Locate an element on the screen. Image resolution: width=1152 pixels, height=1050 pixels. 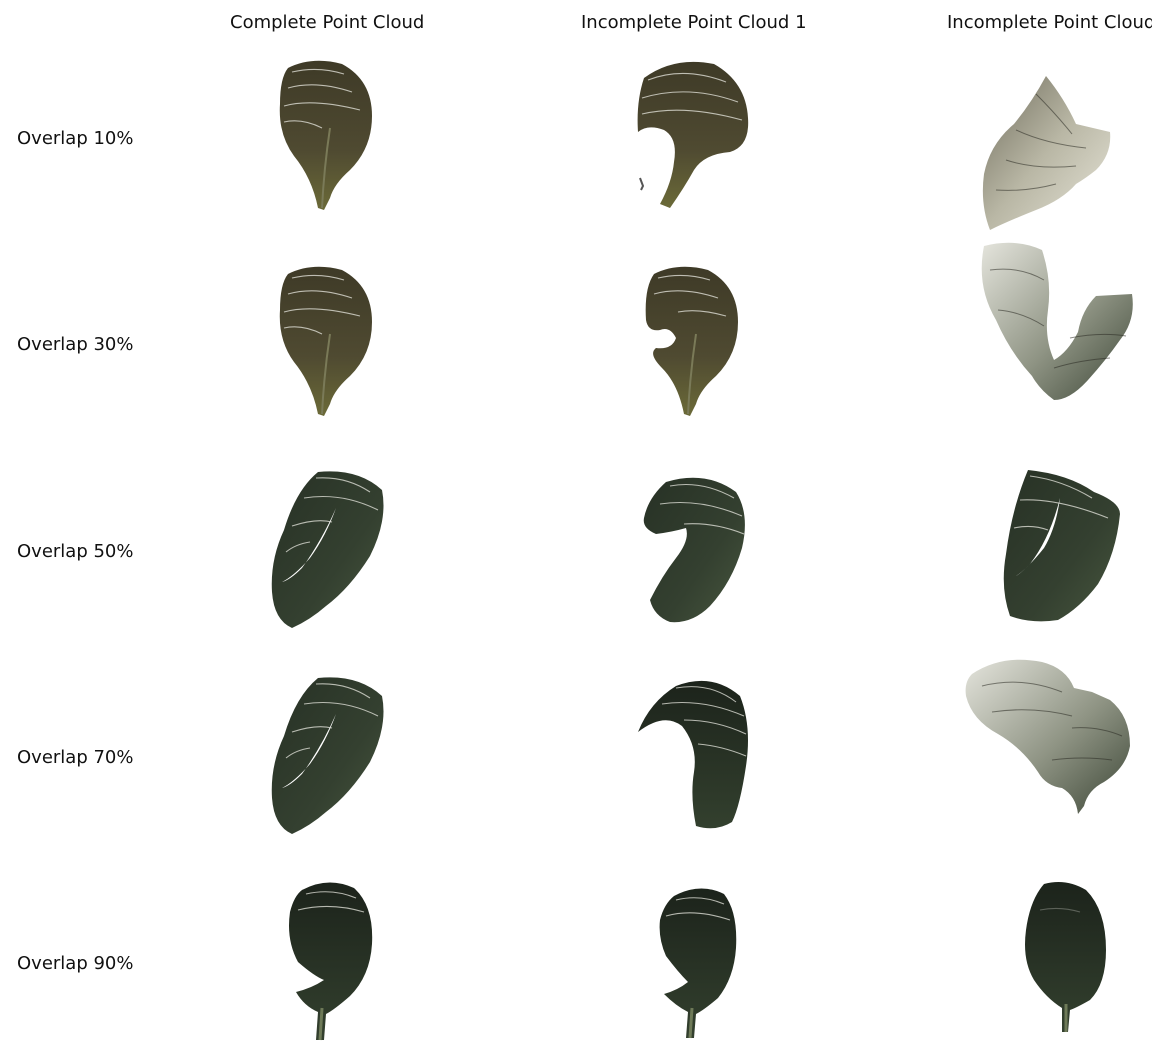
row-label-overlap-70: Overlap 70% is located at coordinates (75, 757).